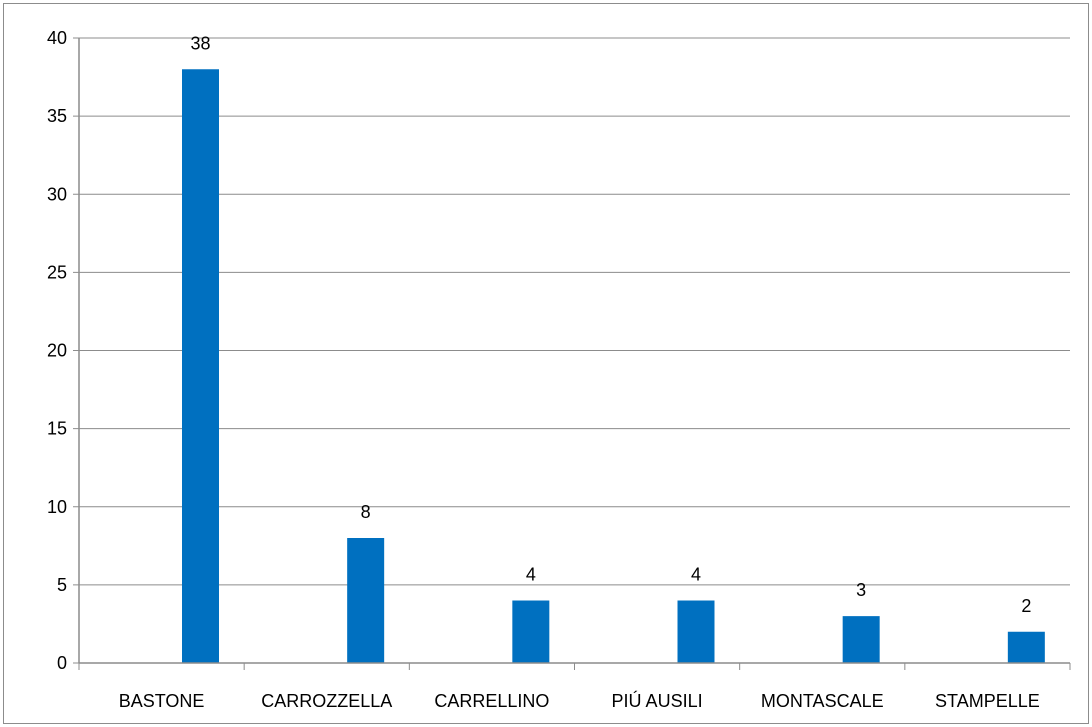  What do you see at coordinates (57, 272) in the screenshot?
I see `y-tick-label: 25` at bounding box center [57, 272].